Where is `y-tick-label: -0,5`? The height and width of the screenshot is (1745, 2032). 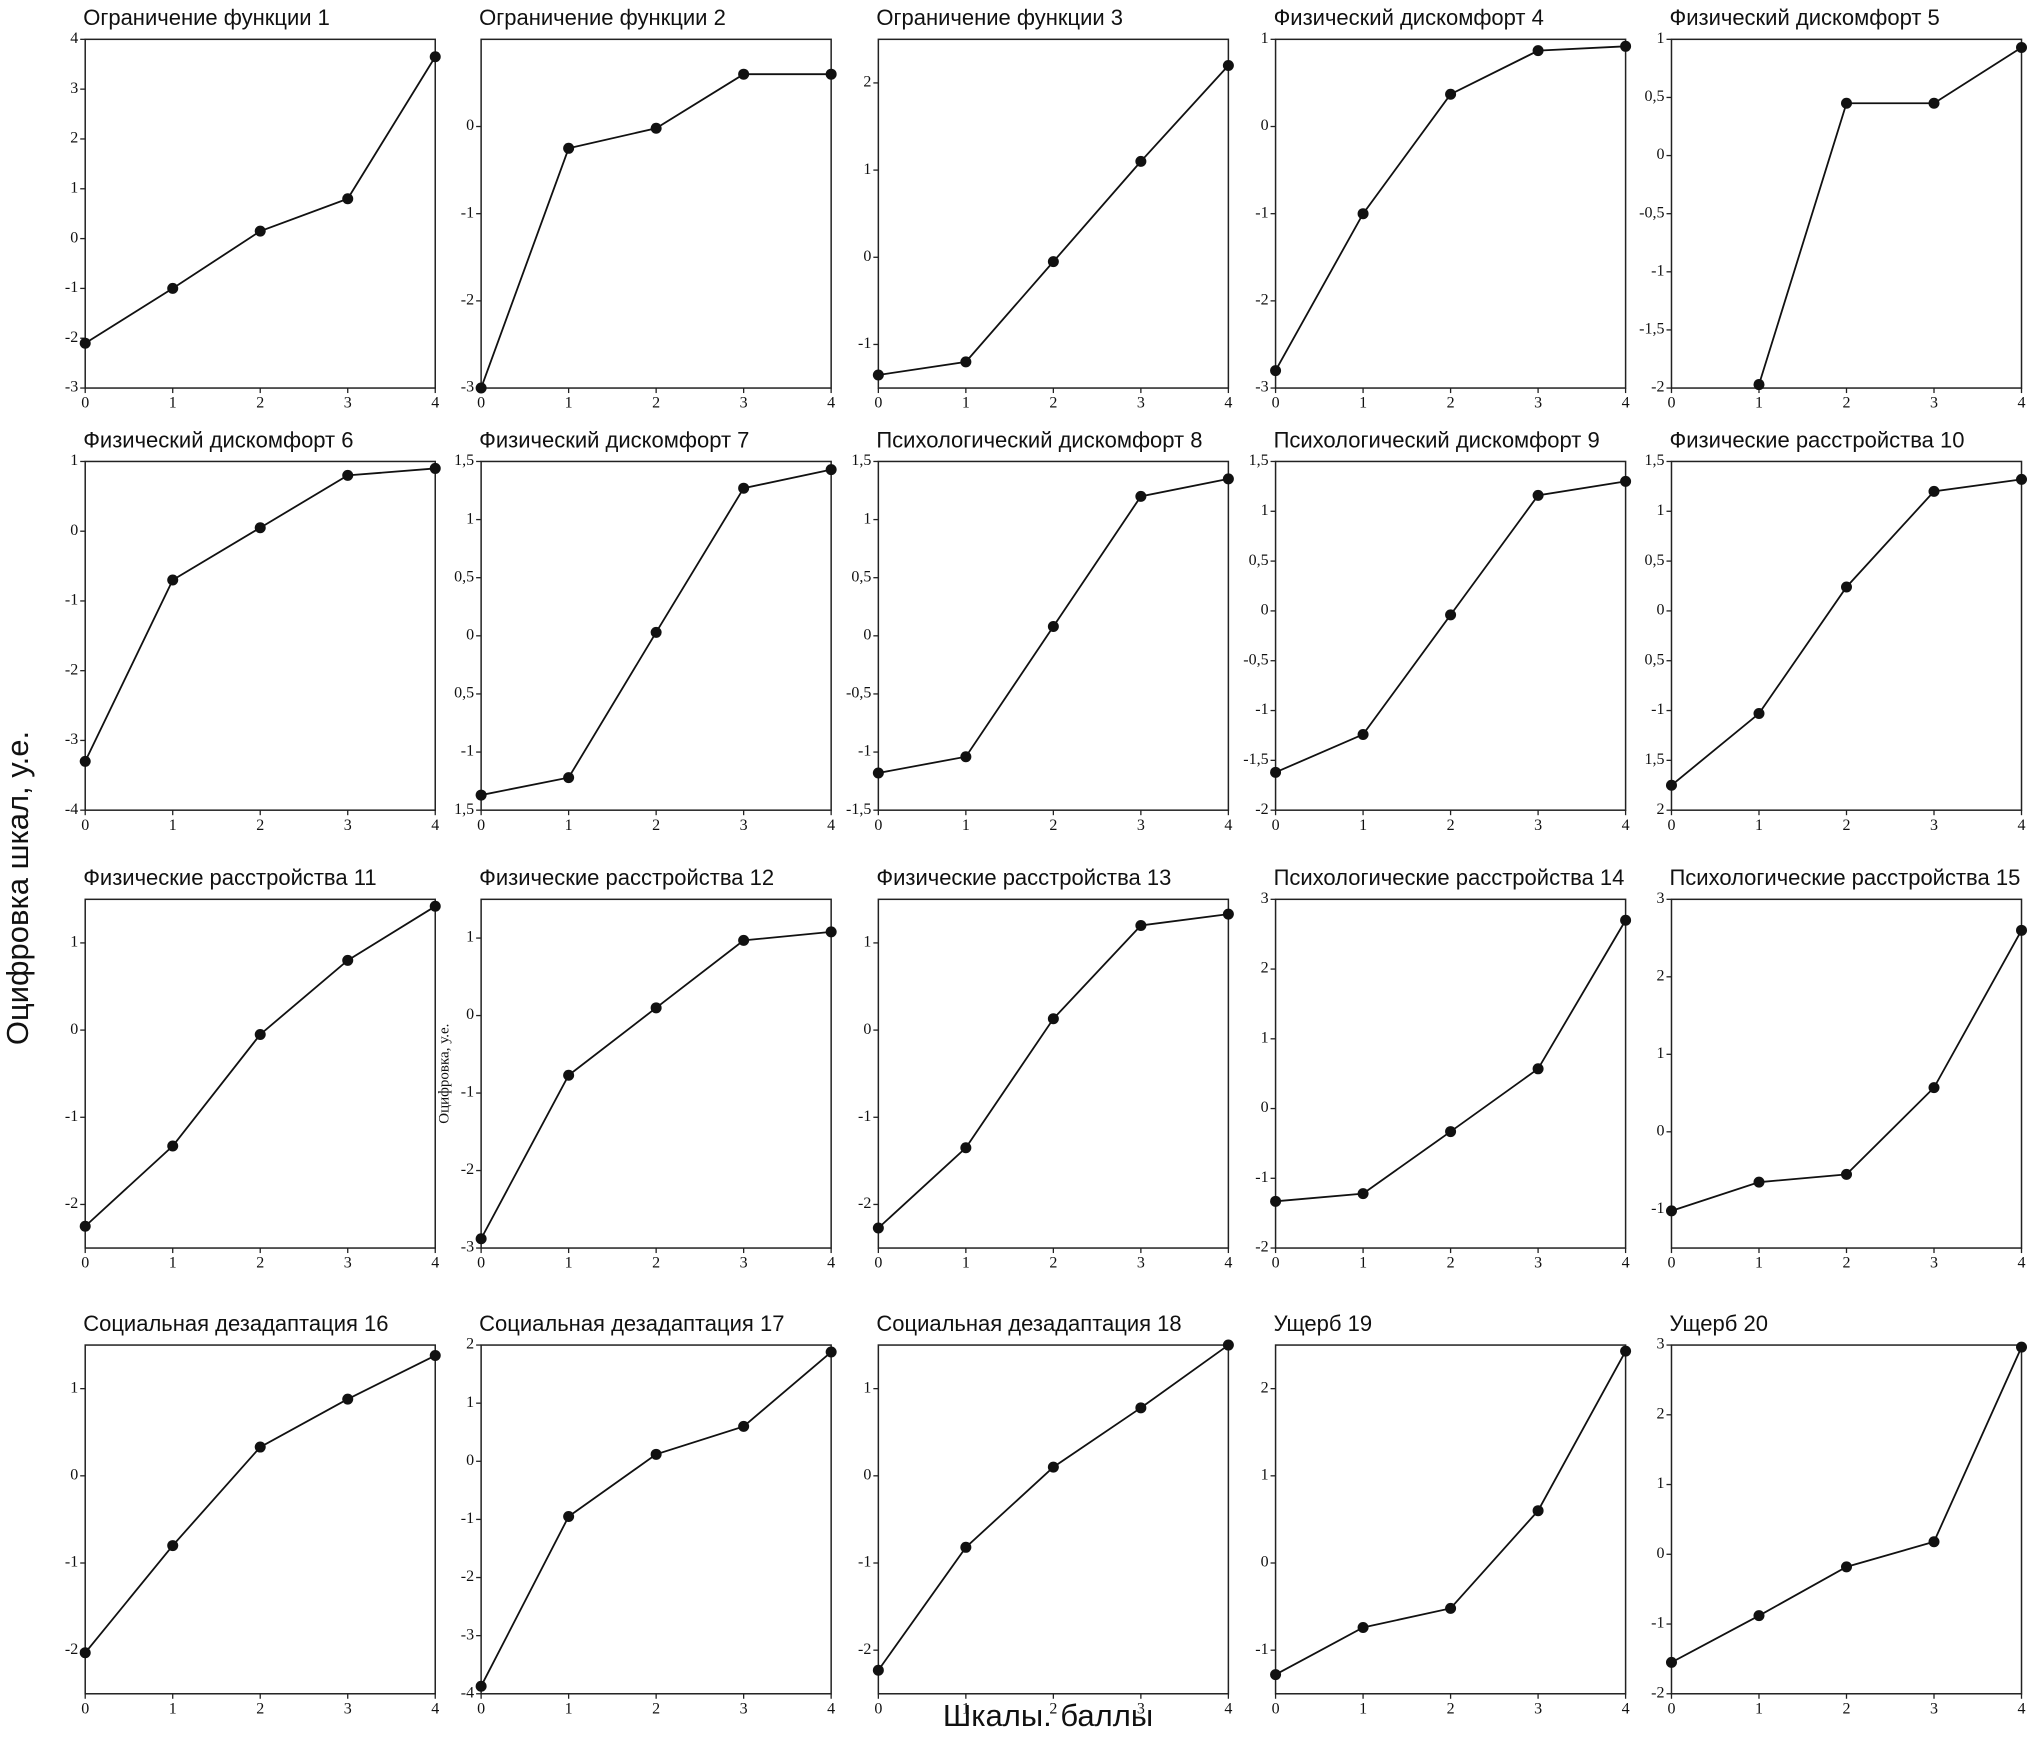 y-tick-label: -0,5 is located at coordinates (1255, 659).